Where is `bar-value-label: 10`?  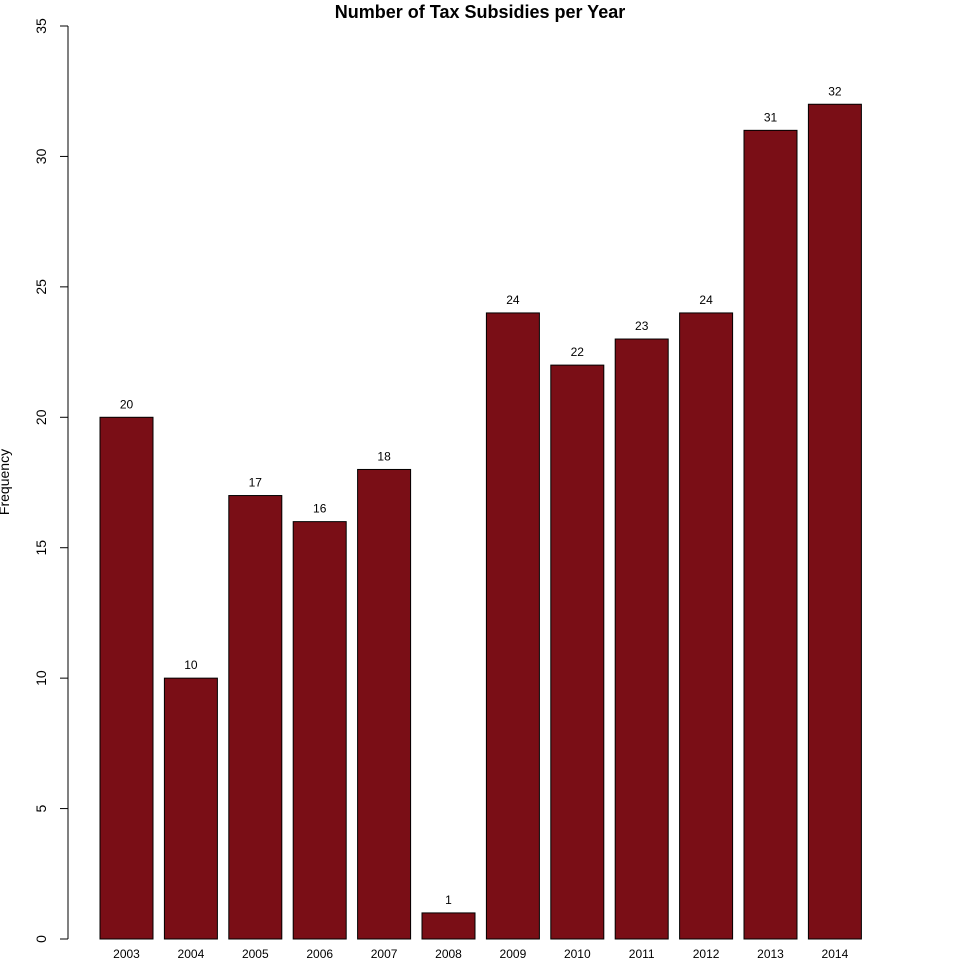
bar-value-label: 10 is located at coordinates (191, 665).